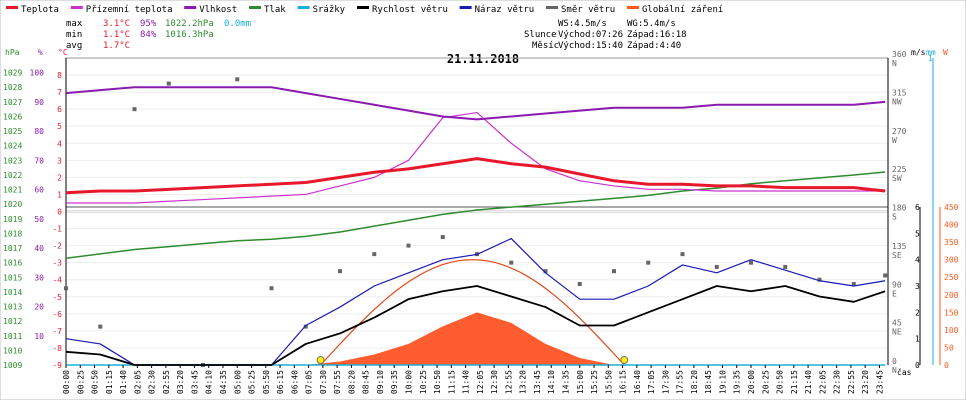 The height and width of the screenshot is (404, 966). What do you see at coordinates (116, 24) in the screenshot?
I see `stats-max-temp: 3.1°C` at bounding box center [116, 24].